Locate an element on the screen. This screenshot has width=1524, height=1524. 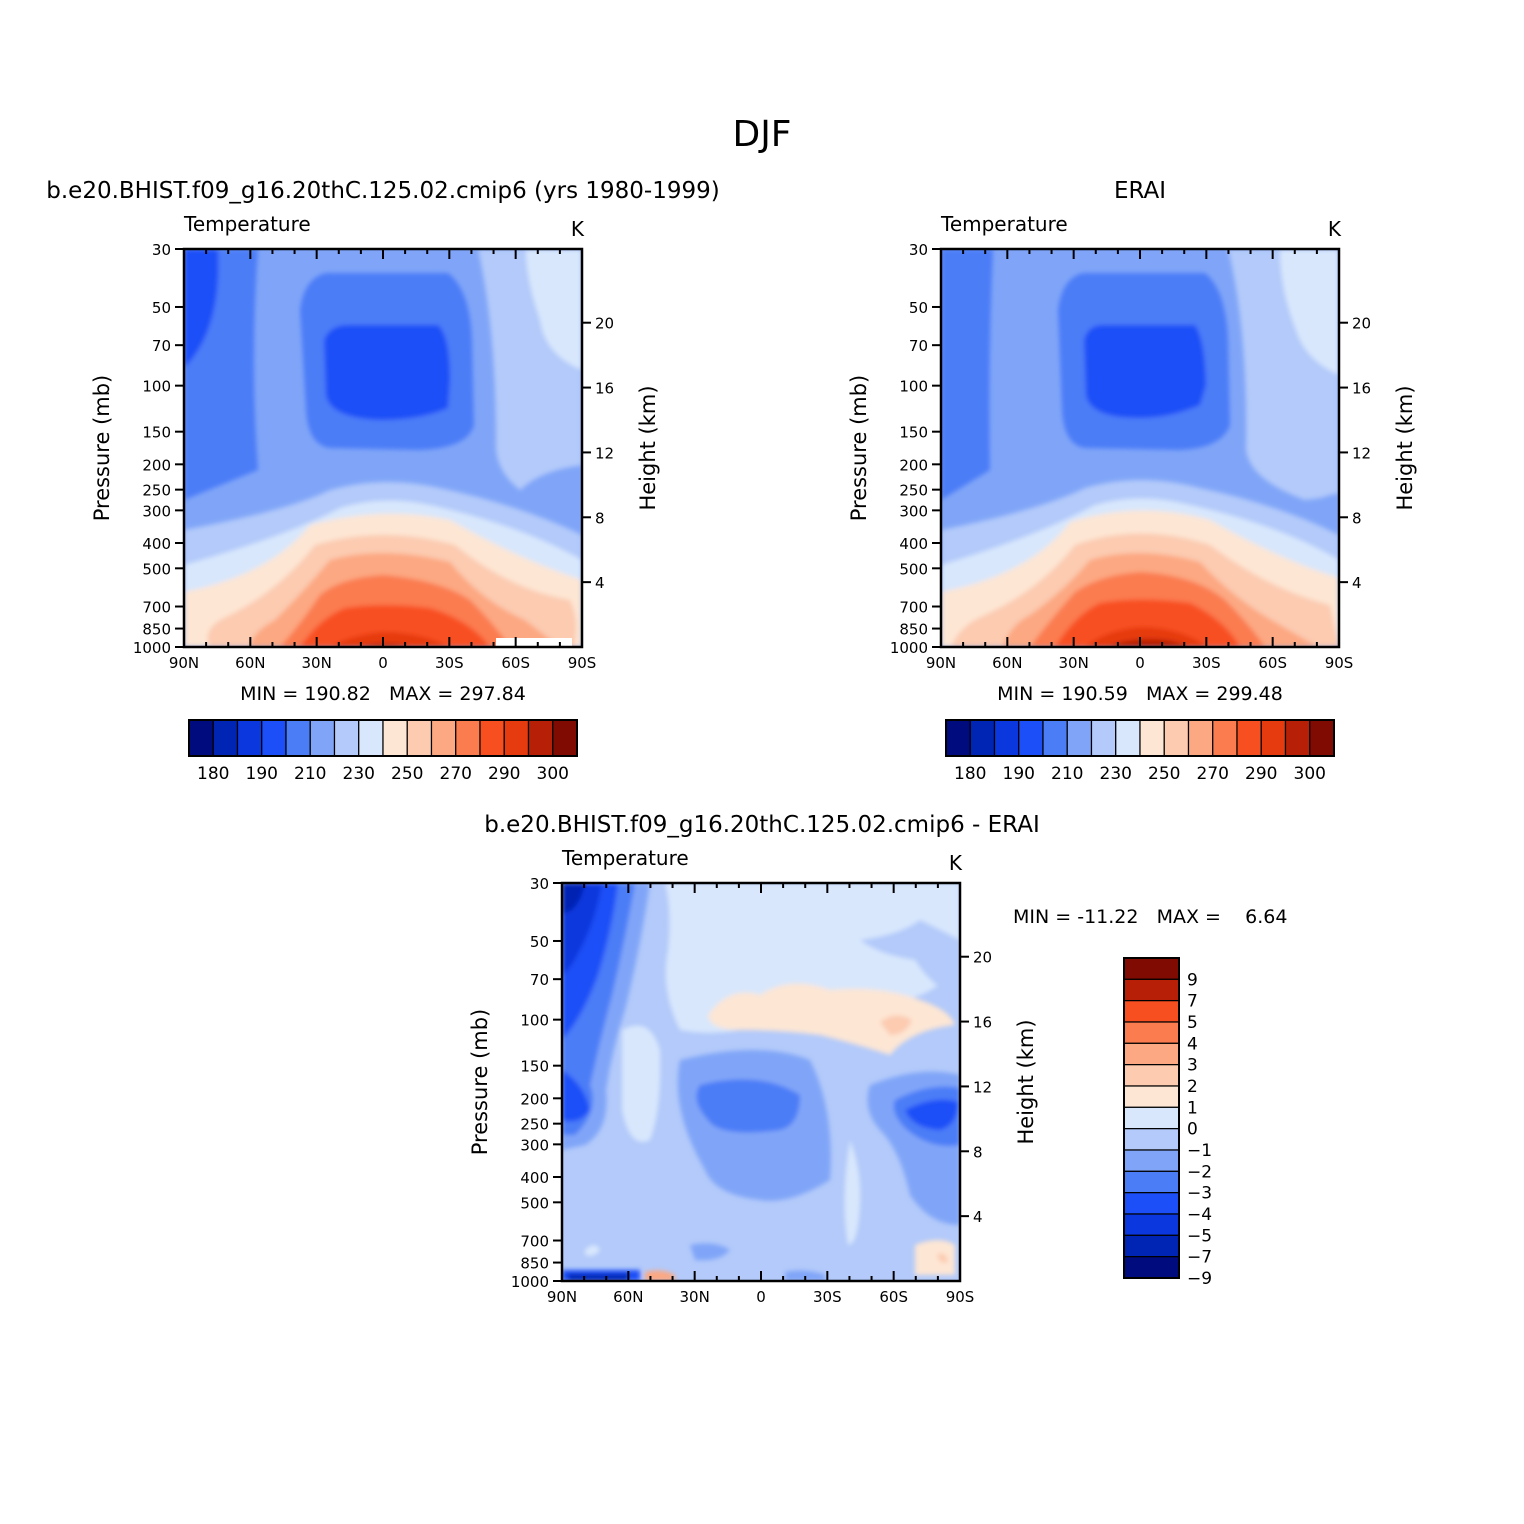
colorbar-label: 4 is located at coordinates (1192, 1044).